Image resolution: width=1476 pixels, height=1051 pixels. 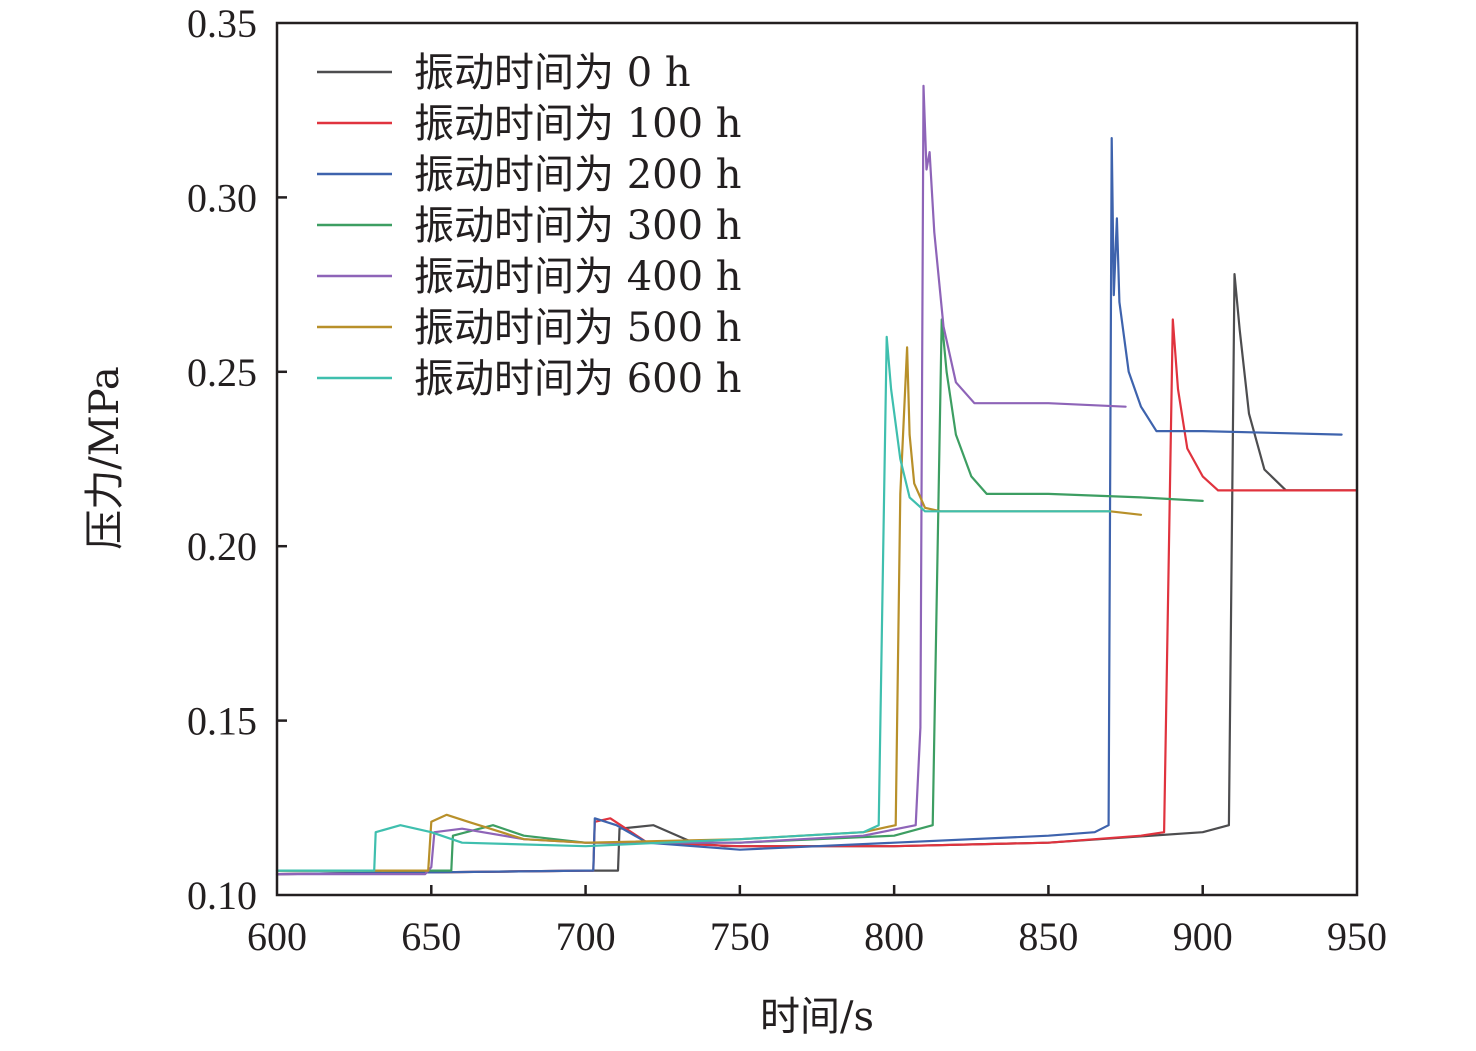 What do you see at coordinates (552, 73) in the screenshot?
I see `legend-label-0: 振动时间为 0 h` at bounding box center [552, 73].